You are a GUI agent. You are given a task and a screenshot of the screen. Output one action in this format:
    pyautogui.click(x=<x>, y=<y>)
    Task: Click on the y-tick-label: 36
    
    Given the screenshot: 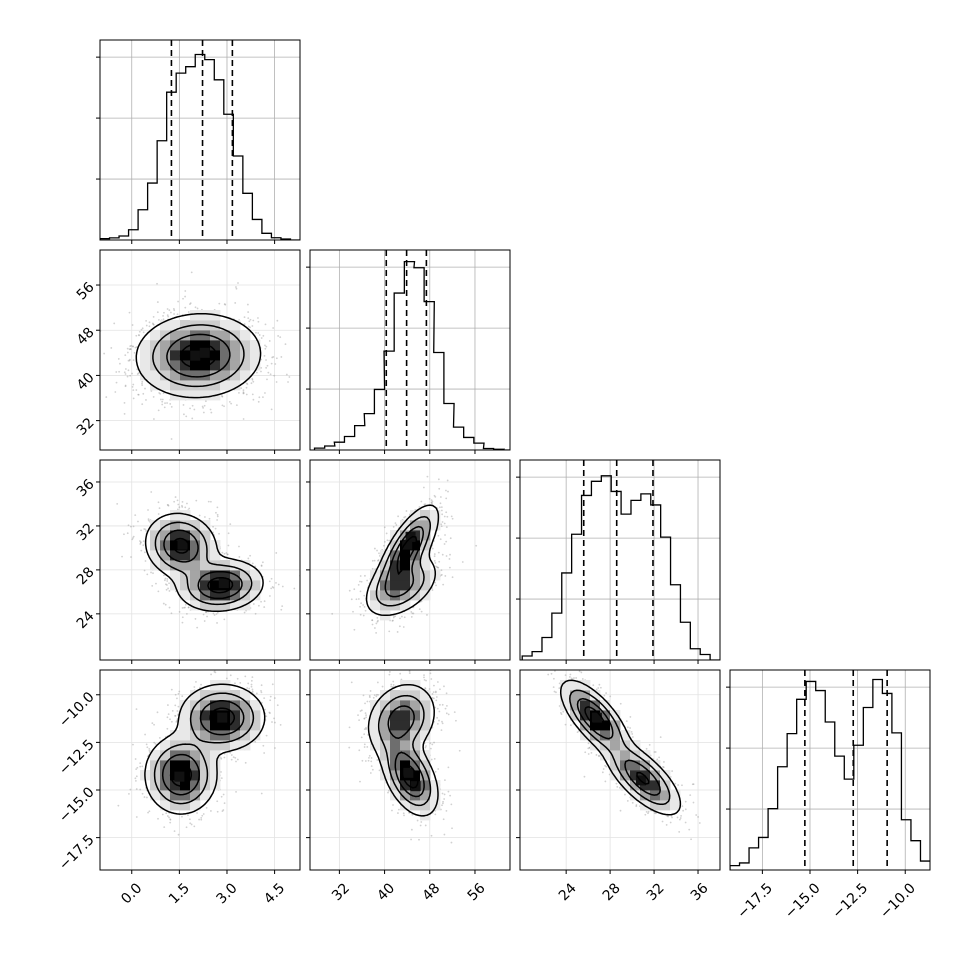 What is the action you would take?
    pyautogui.click(x=86, y=488)
    